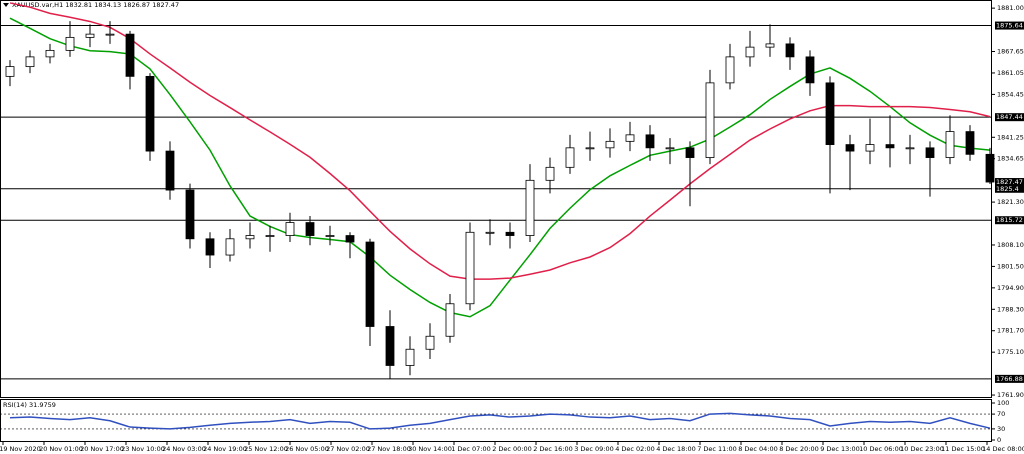  Describe the element at coordinates (1007, 189) in the screenshot. I see `level-label: 1825.4` at that location.